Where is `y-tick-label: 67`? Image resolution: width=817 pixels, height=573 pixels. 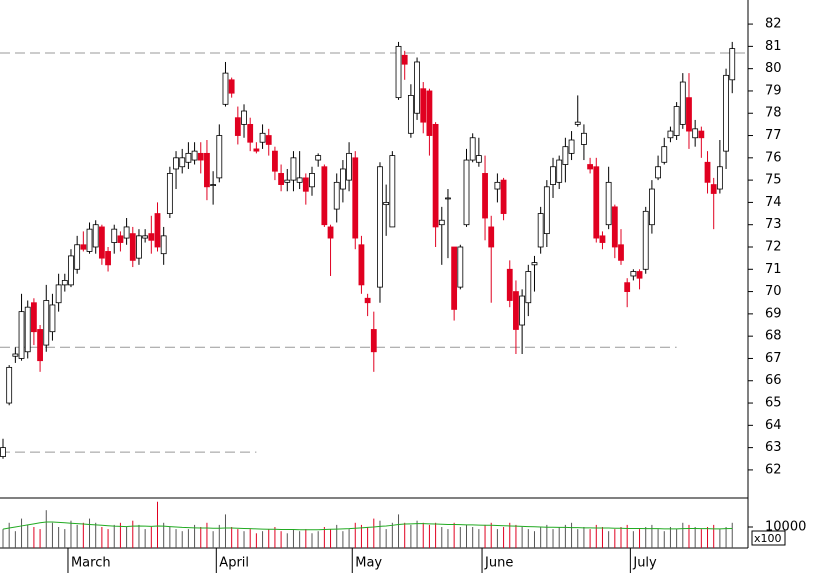
y-tick-label: 67 is located at coordinates (773, 358).